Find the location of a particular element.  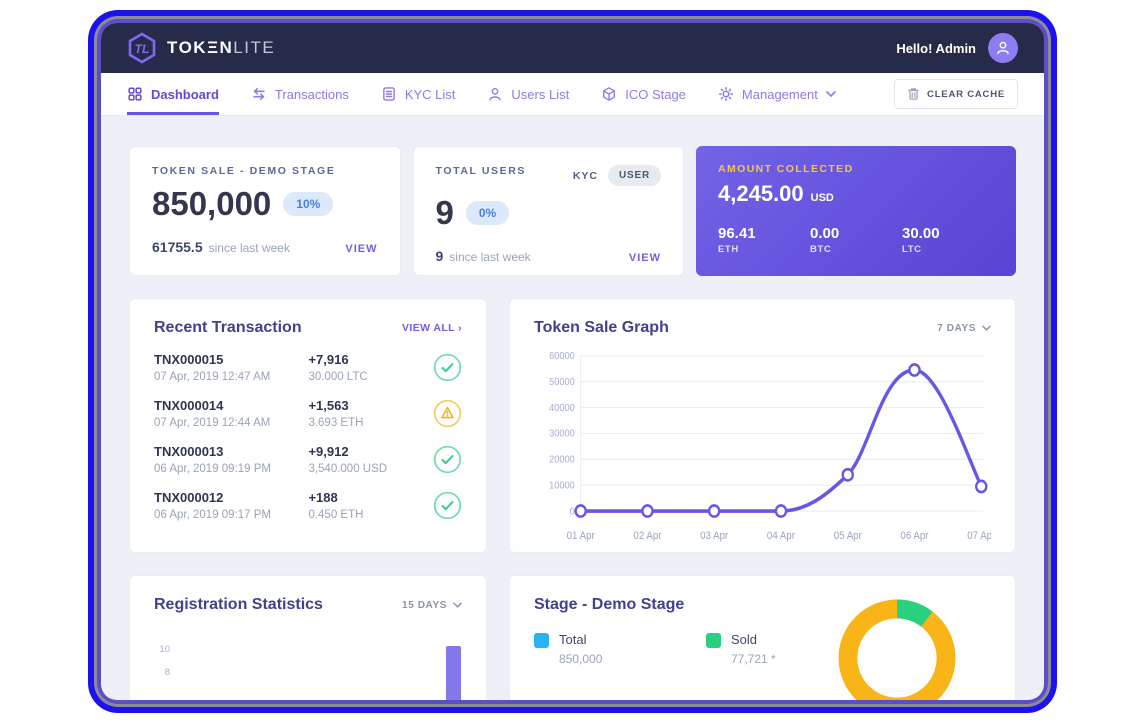

nav-item-ico-stage: ICO Stage is located at coordinates (643, 94).